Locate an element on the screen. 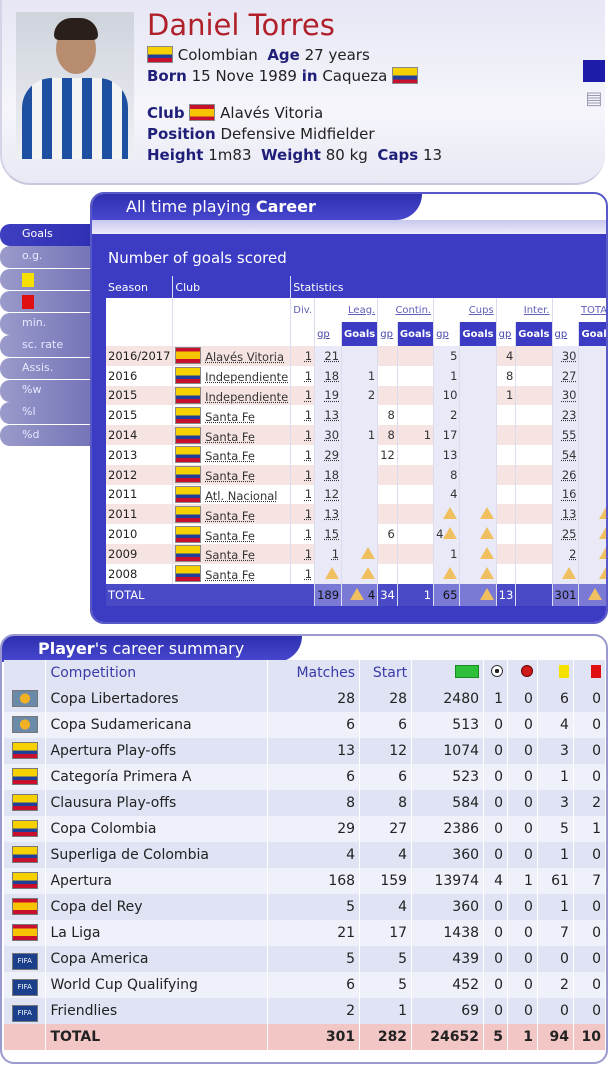 This screenshot has height=1069, width=611. competition-name: Apertura is located at coordinates (157, 881).